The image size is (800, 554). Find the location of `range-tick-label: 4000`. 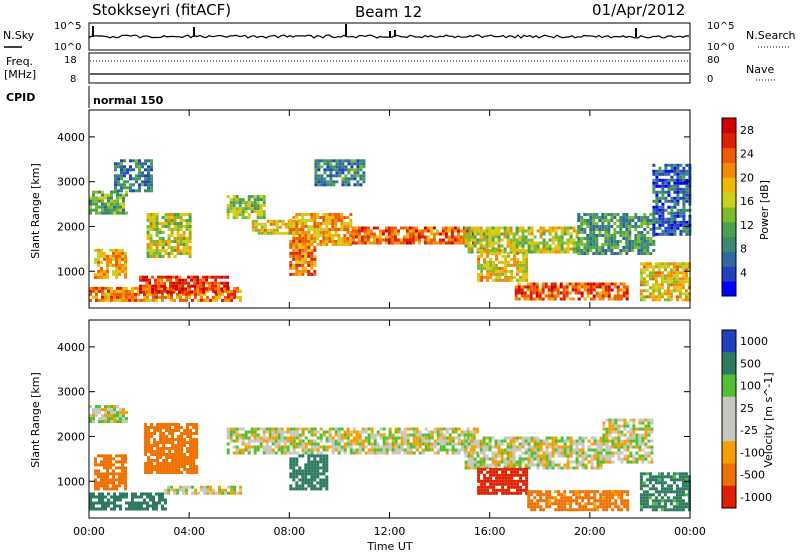

range-tick-label: 4000 is located at coordinates (71, 137).